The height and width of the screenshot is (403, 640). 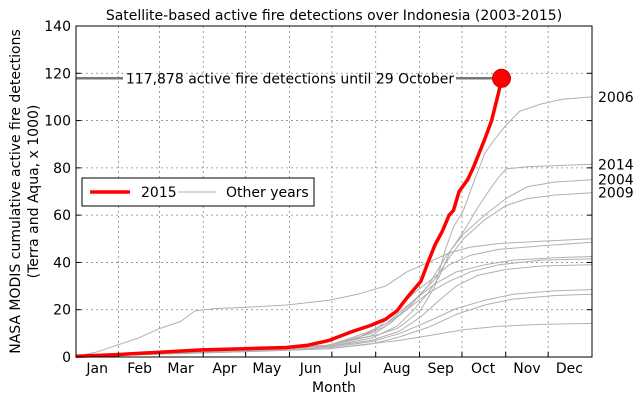 I want to click on x-axis-label: Month, so click(x=334, y=388).